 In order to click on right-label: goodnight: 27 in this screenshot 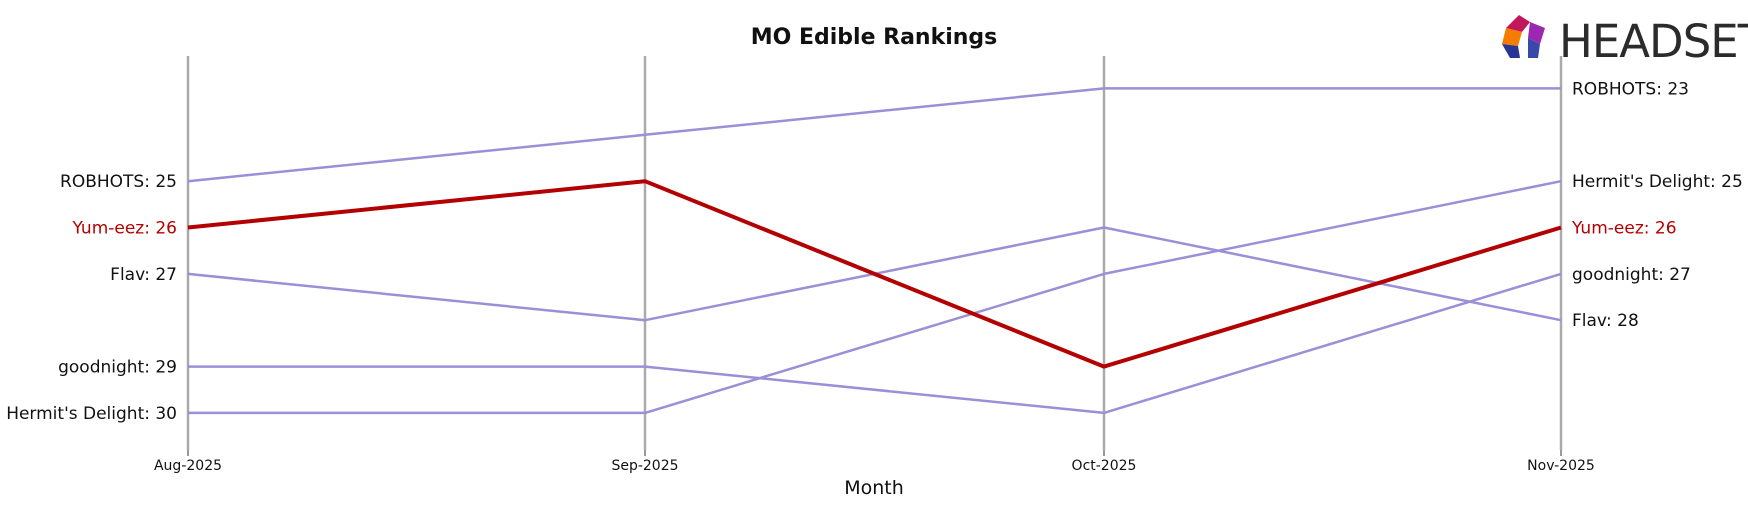, I will do `click(1631, 275)`.